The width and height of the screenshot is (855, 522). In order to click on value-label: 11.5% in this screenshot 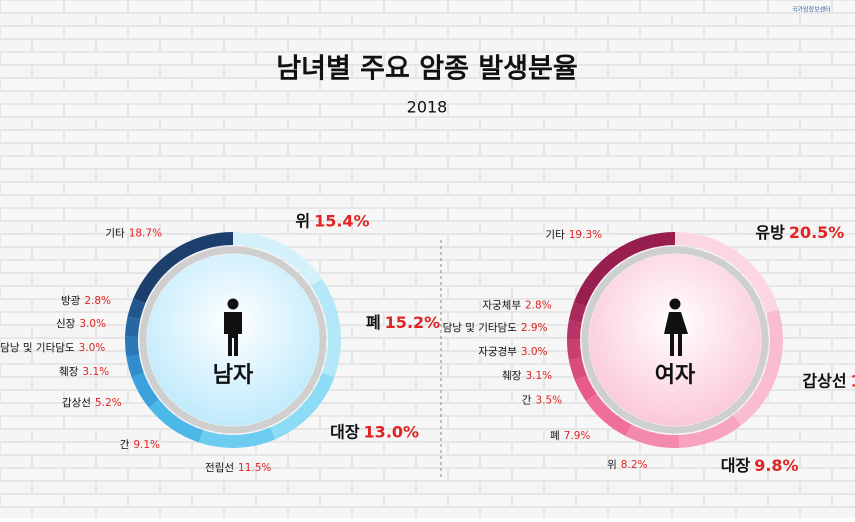, I will do `click(254, 468)`.